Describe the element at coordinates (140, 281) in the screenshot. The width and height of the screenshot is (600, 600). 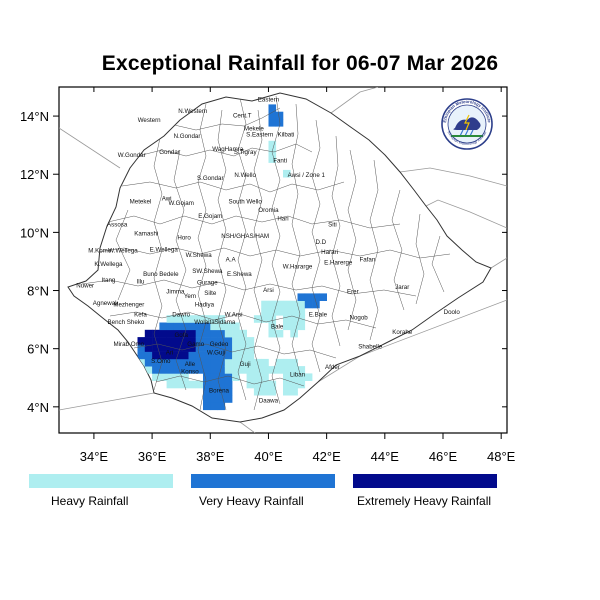
I see `region-label: Illu` at that location.